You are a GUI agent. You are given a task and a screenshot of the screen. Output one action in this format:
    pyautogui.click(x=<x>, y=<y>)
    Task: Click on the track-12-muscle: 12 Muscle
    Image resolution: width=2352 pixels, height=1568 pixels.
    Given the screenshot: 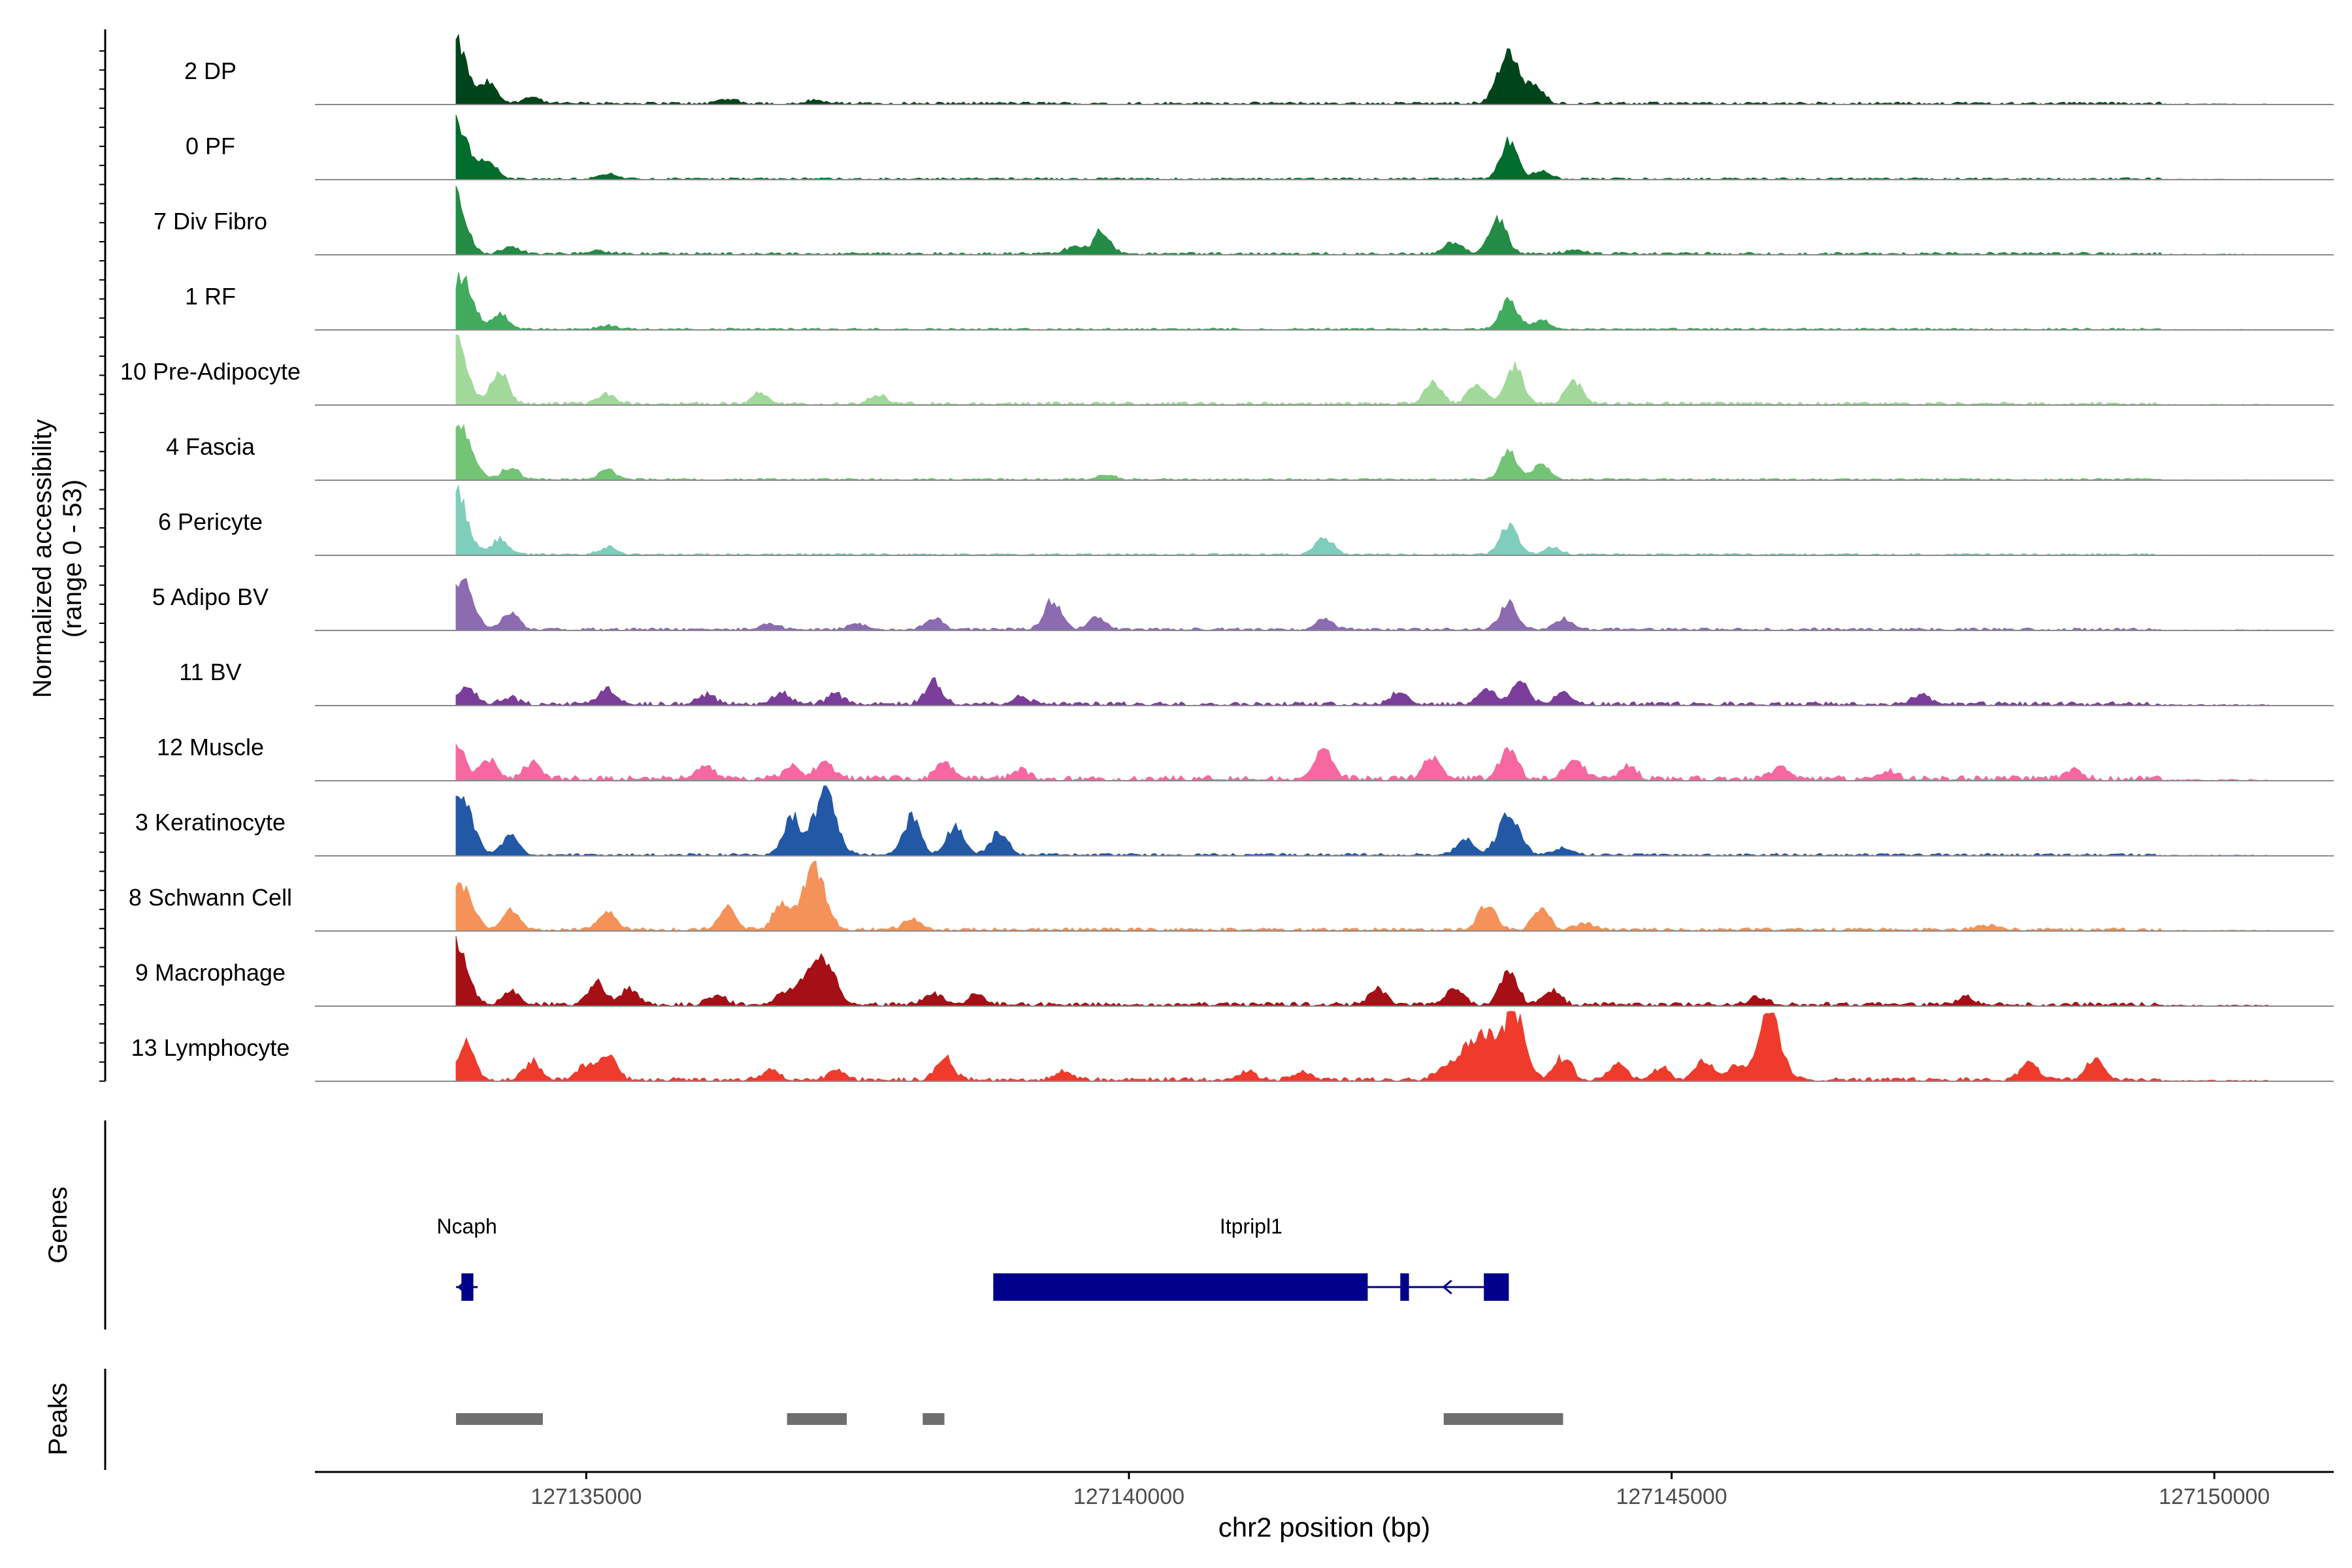 What is the action you would take?
    pyautogui.click(x=1245, y=758)
    